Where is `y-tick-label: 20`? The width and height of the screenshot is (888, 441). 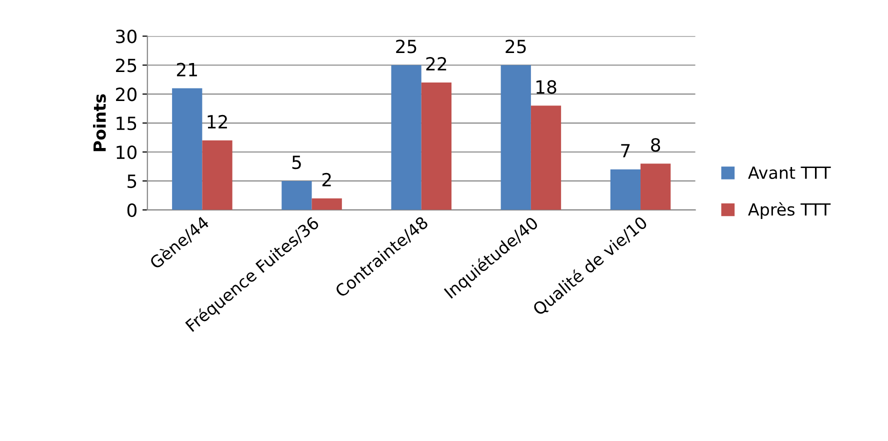 y-tick-label: 20 is located at coordinates (126, 95).